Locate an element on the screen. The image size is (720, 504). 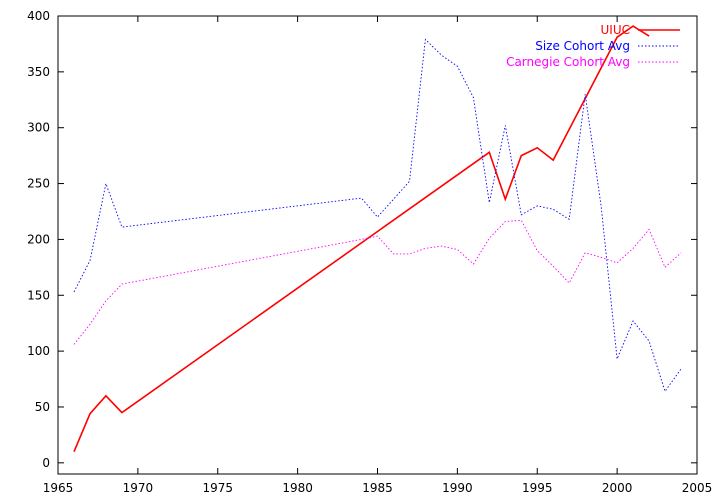
legend-label-0: UIUC is located at coordinates (615, 30).